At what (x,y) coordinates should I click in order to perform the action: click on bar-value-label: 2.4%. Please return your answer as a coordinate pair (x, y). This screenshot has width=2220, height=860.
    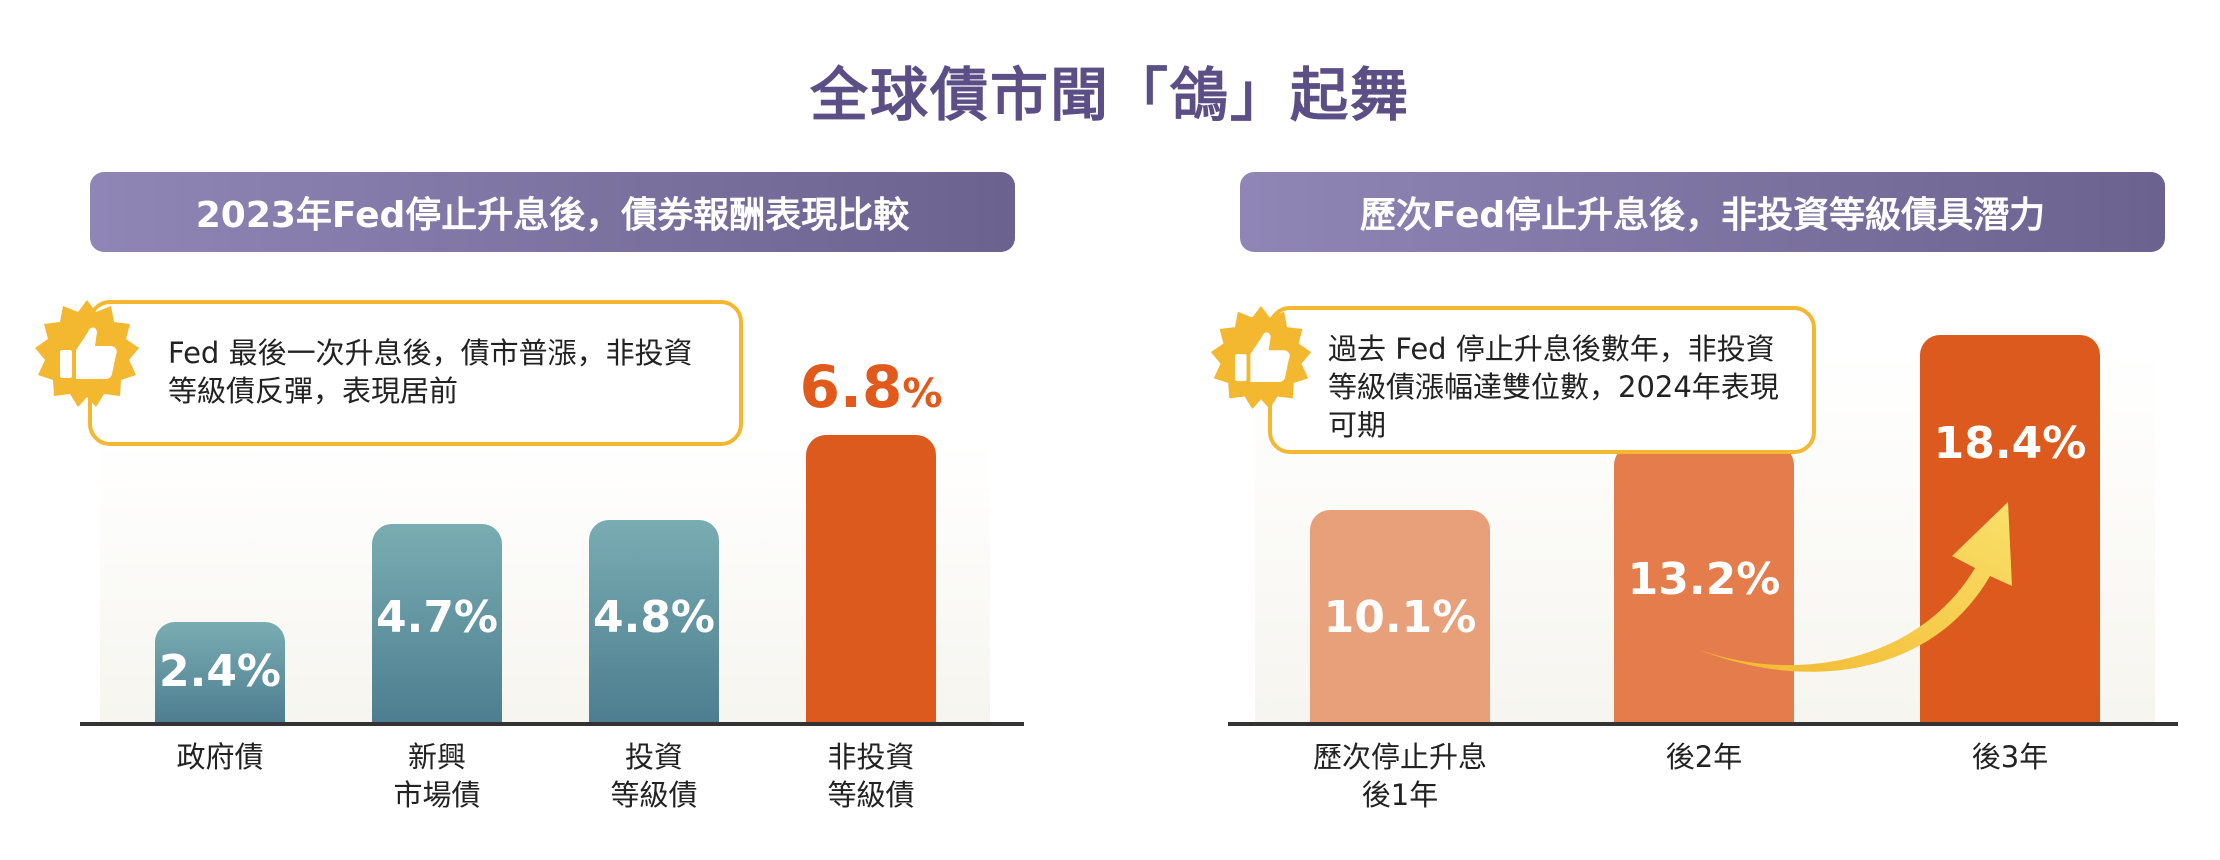
    Looking at the image, I should click on (220, 671).